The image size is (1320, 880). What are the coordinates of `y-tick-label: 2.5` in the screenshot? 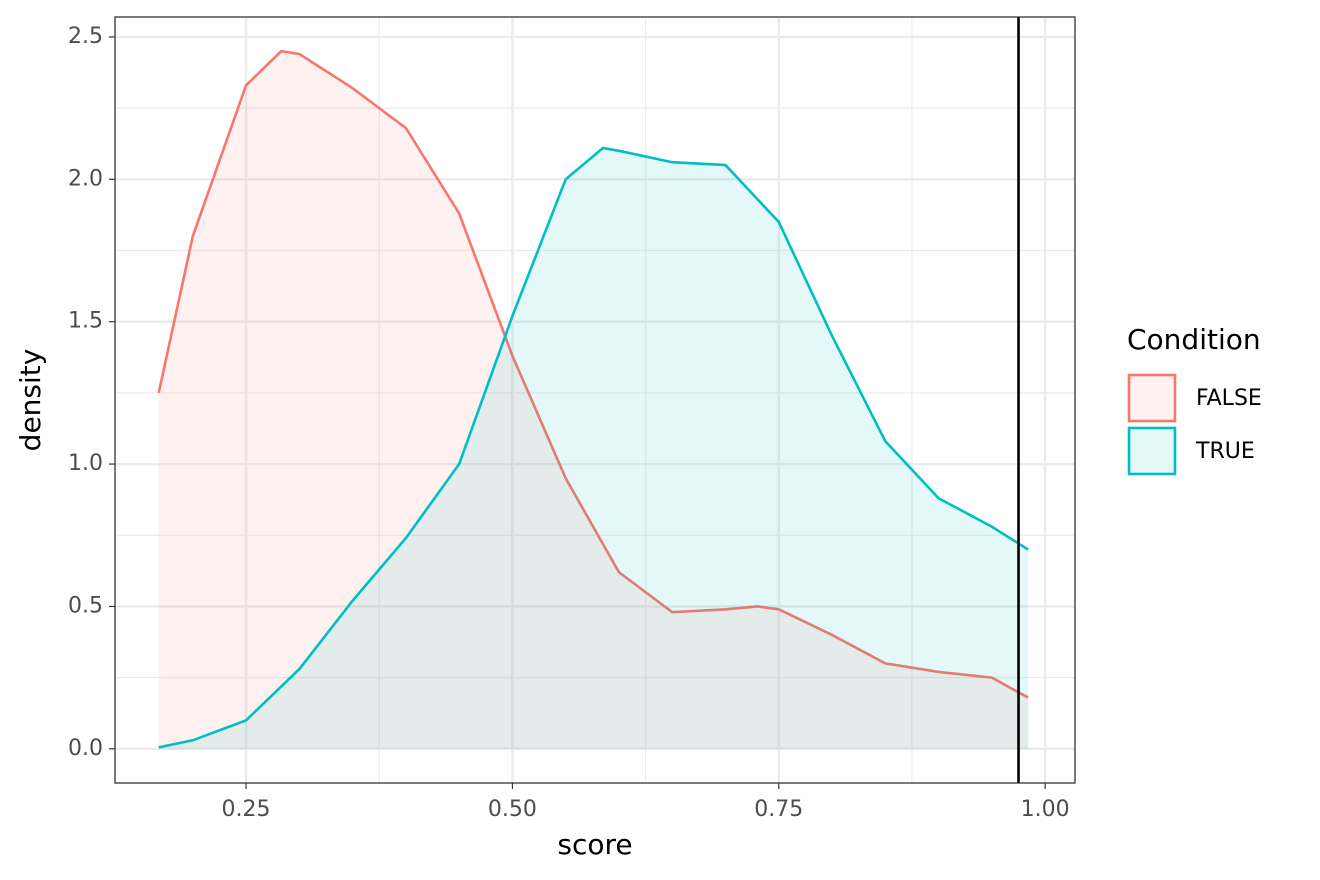 It's located at (85, 36).